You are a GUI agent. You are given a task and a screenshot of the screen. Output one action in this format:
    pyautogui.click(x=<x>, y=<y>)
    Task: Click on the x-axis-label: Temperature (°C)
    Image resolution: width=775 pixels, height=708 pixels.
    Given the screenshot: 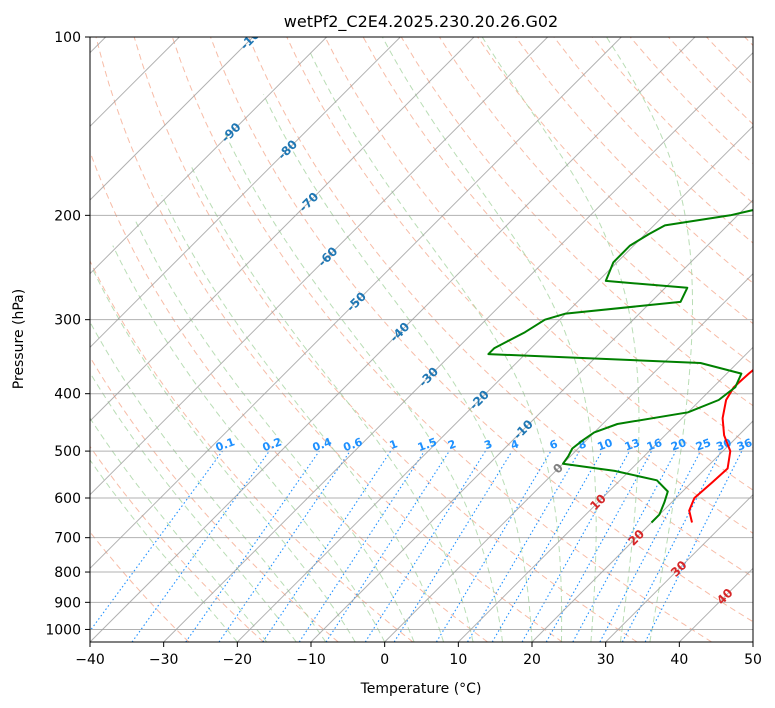 What is the action you would take?
    pyautogui.click(x=421, y=689)
    